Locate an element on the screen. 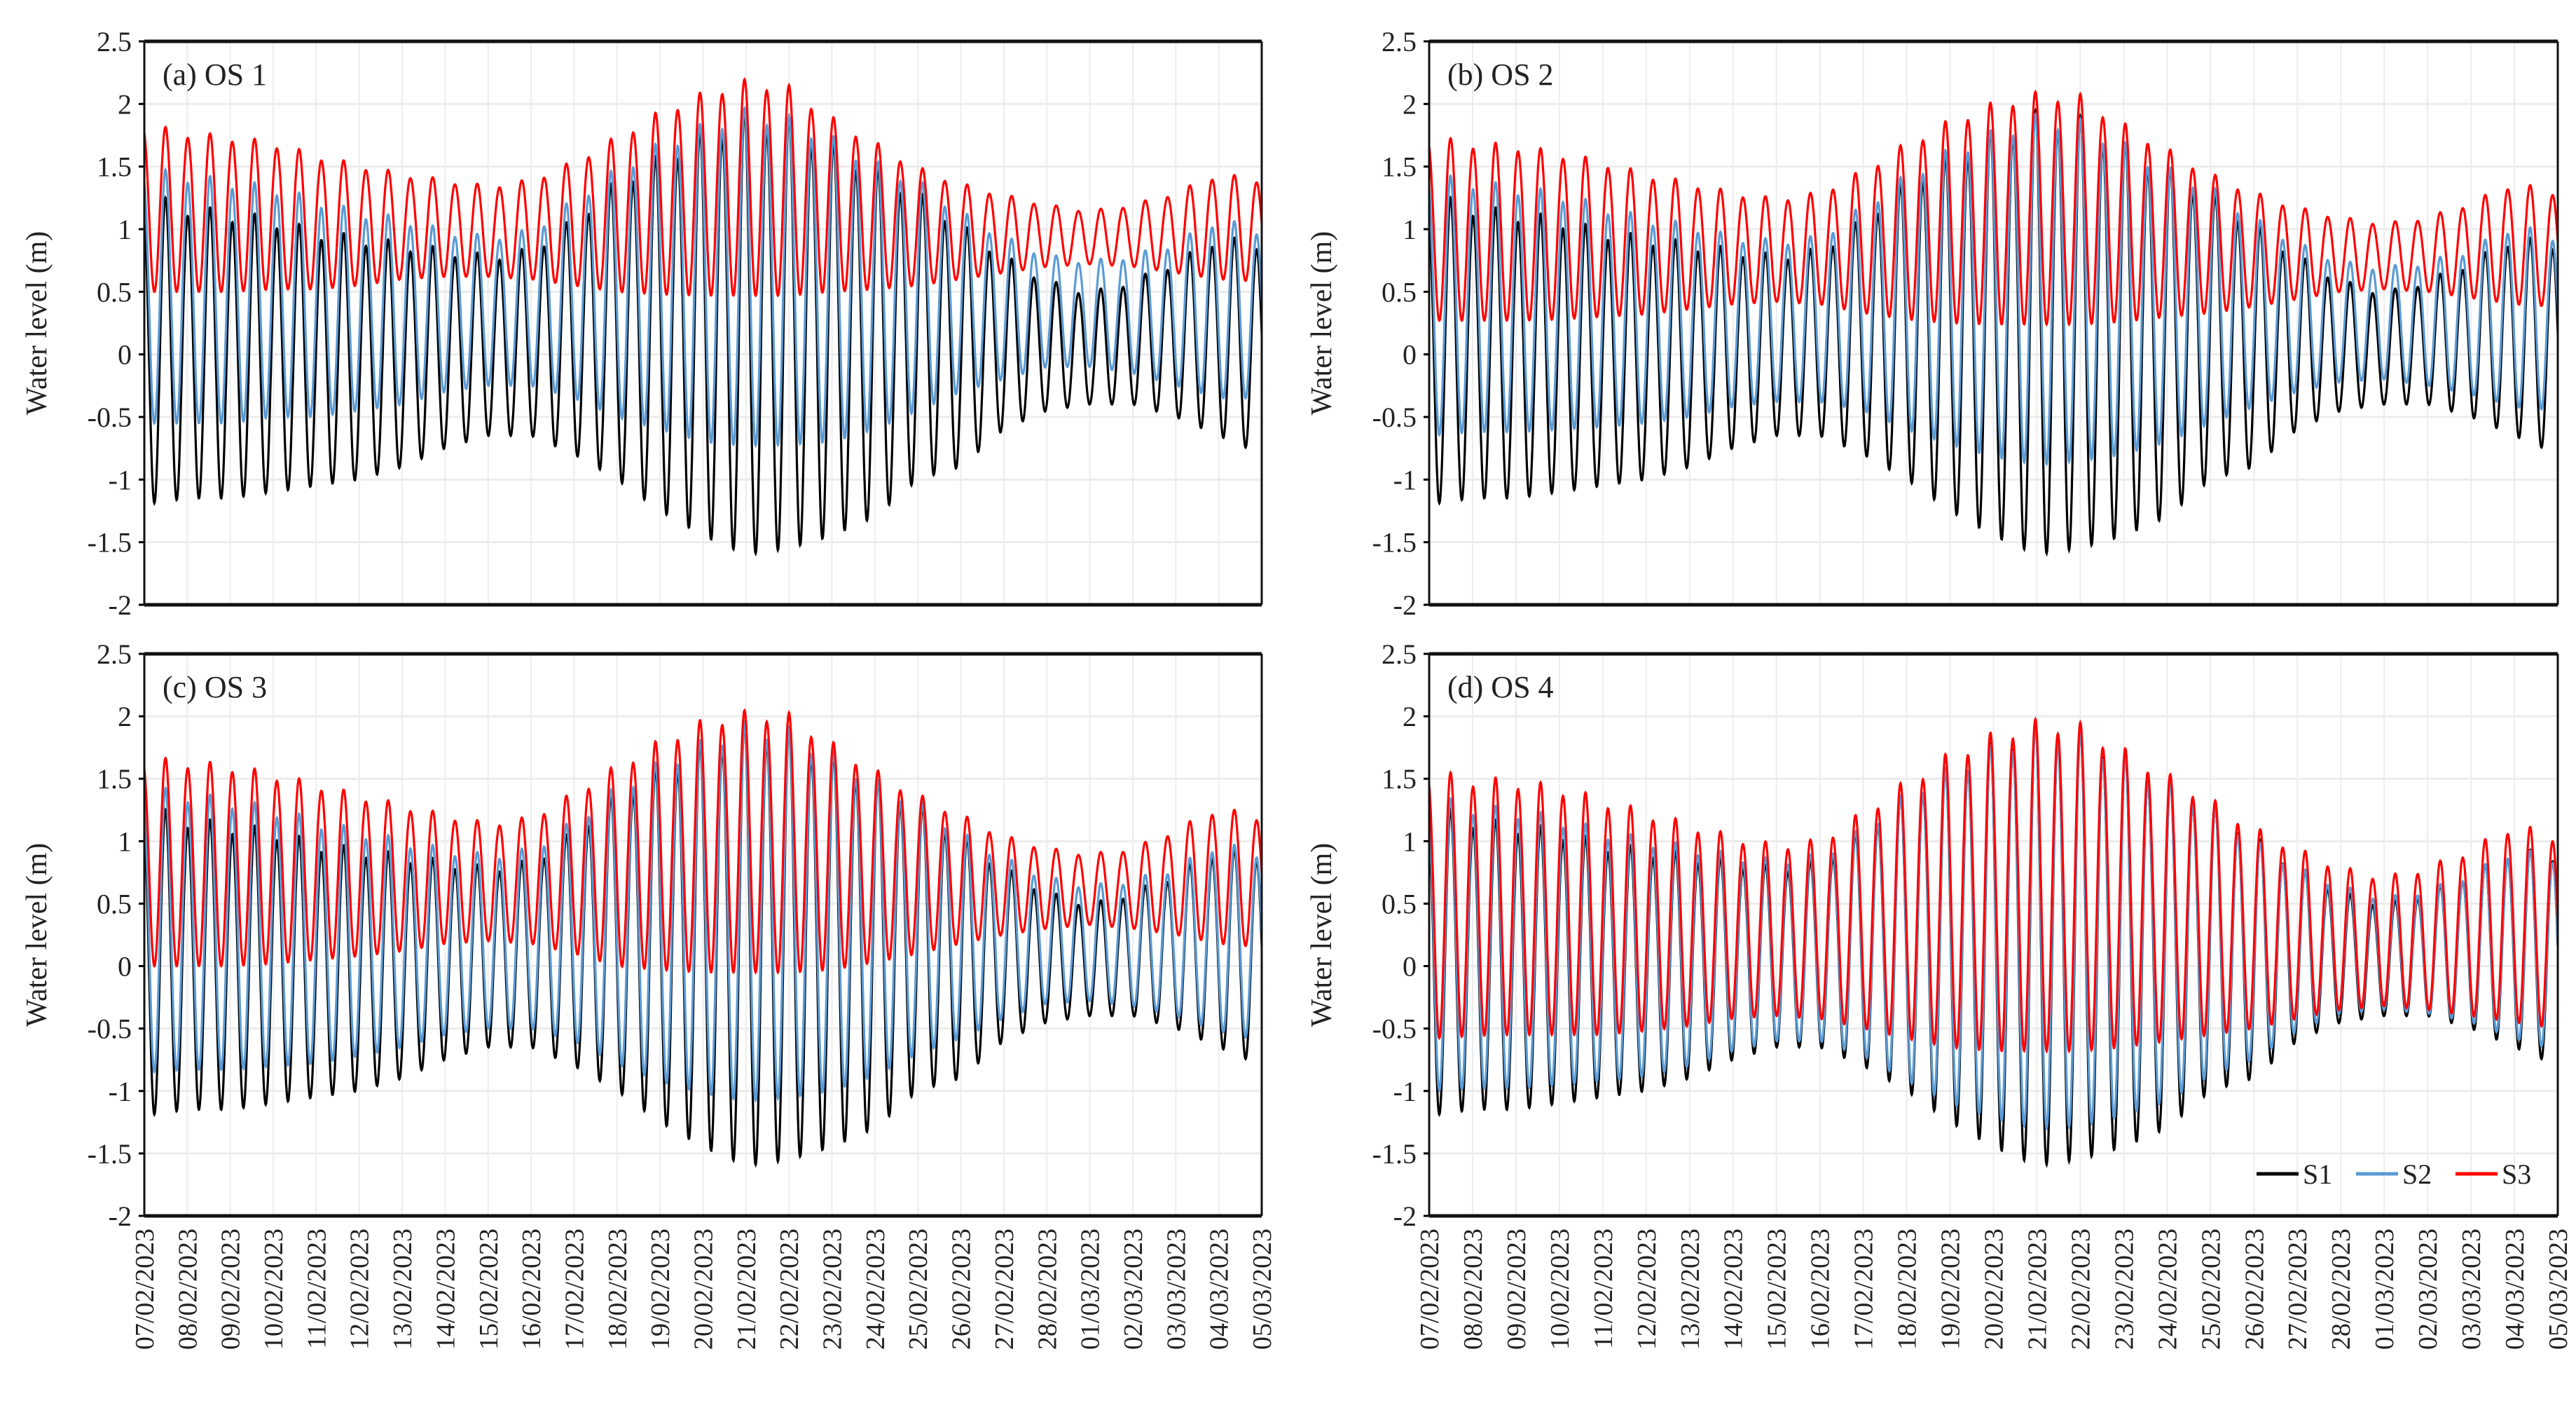 This screenshot has width=2576, height=1403. legend-item-s2: S2 is located at coordinates (2394, 1174).